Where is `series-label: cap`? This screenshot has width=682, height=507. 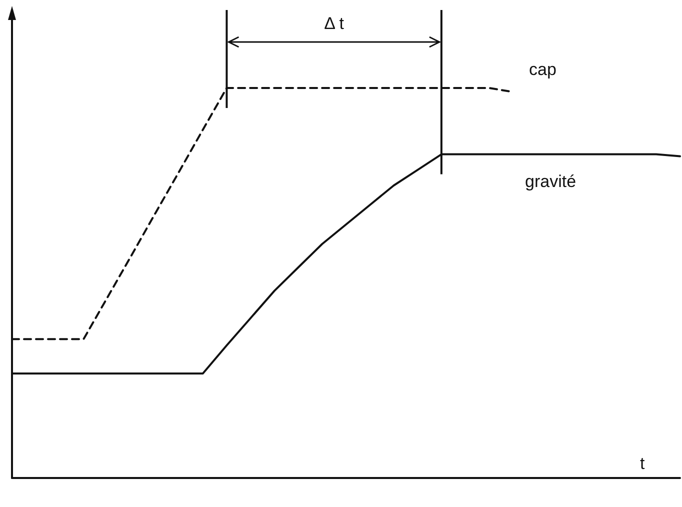 series-label: cap is located at coordinates (542, 70).